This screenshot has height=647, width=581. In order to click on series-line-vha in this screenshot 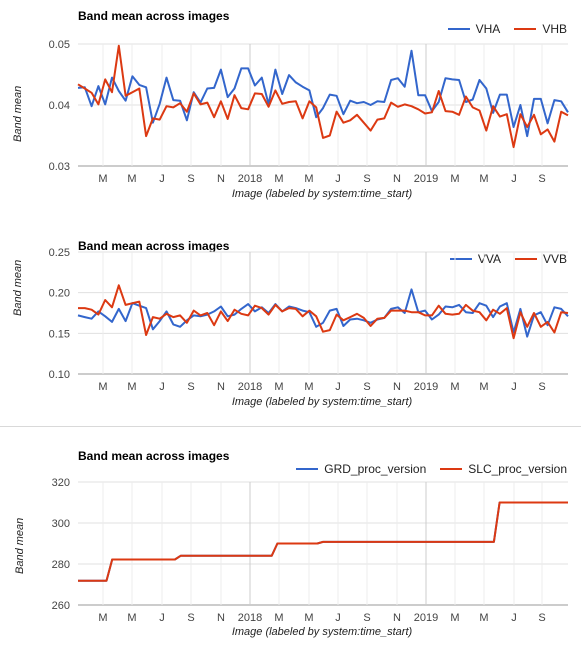, I will do `click(323, 93)`.